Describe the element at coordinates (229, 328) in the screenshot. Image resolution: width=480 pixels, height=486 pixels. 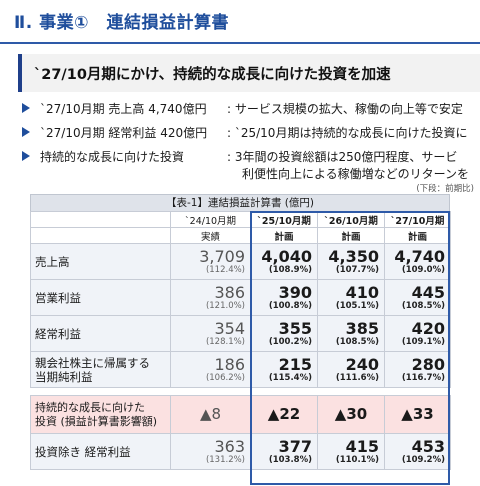
I see `cell-value: 354` at that location.